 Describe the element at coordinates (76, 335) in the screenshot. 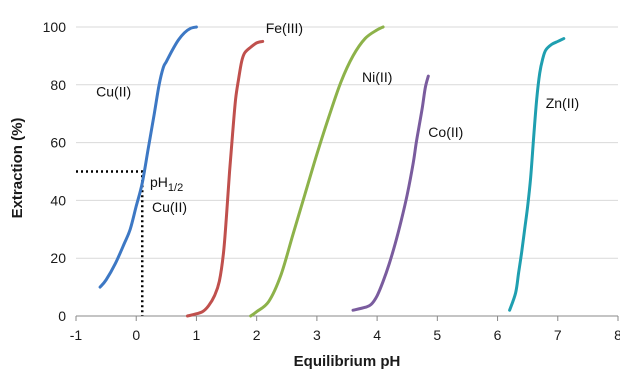

I see `x-tick-label: -1` at that location.